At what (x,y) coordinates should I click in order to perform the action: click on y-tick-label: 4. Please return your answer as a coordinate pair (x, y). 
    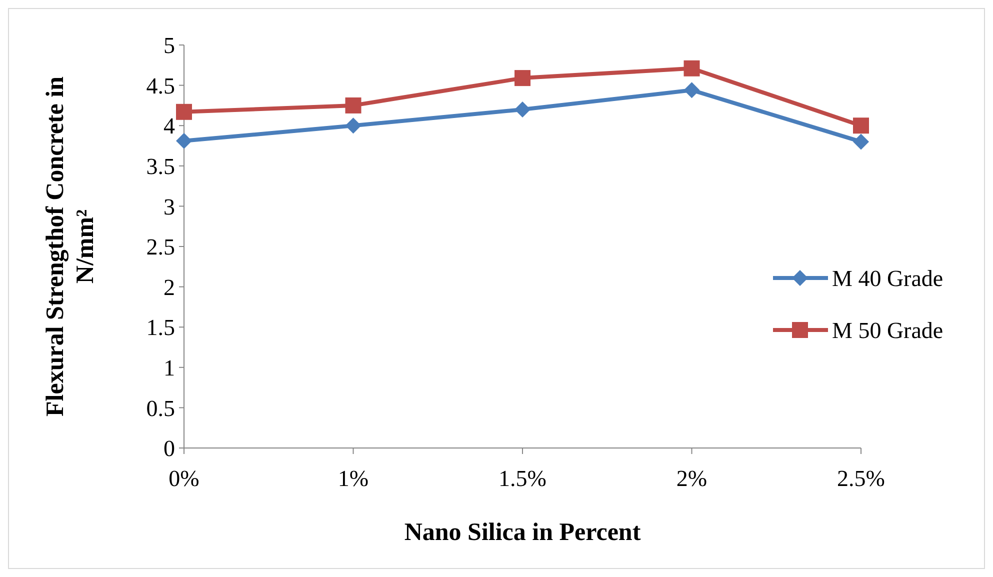
    Looking at the image, I should click on (170, 126).